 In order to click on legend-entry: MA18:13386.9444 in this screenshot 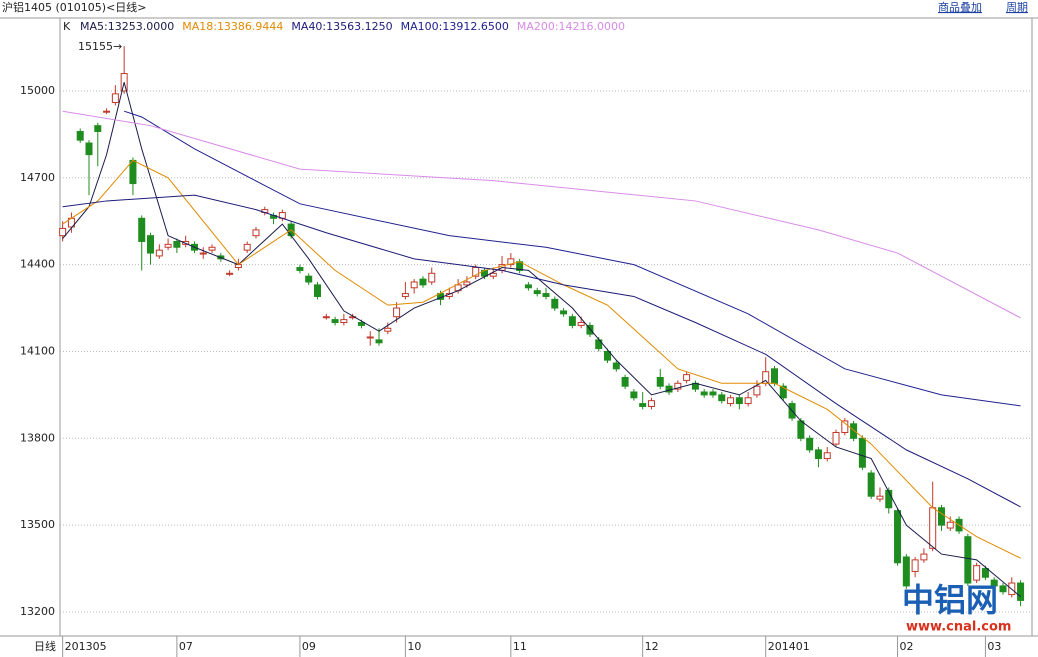, I will do `click(232, 26)`.